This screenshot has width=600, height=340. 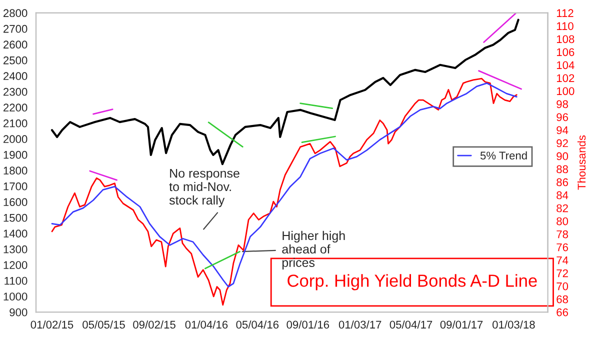 What do you see at coordinates (16, 265) in the screenshot?
I see `y-tick-label: 1200` at bounding box center [16, 265].